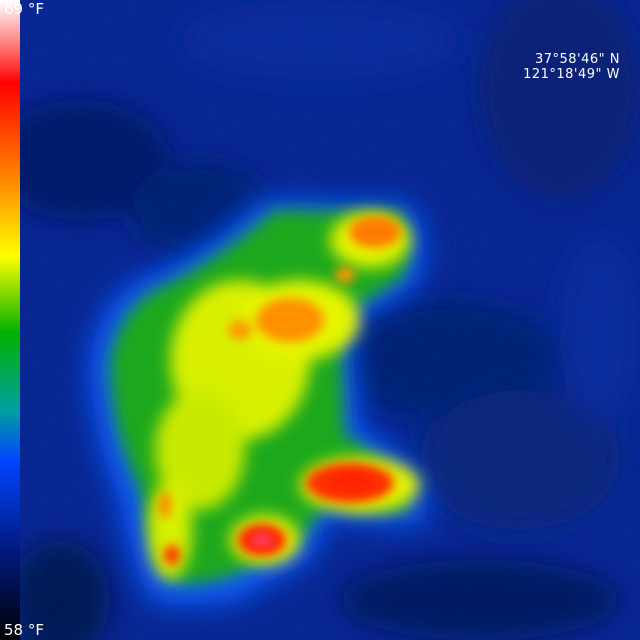 This screenshot has width=640, height=640. What do you see at coordinates (24, 630) in the screenshot?
I see `min-temp-label: 58 °F` at bounding box center [24, 630].